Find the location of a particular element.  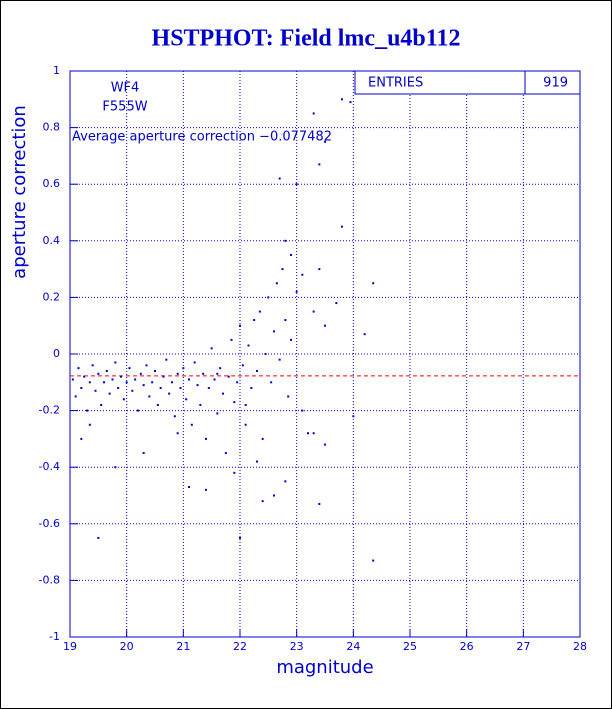

y-tick-label: -1 is located at coordinates (54, 636).